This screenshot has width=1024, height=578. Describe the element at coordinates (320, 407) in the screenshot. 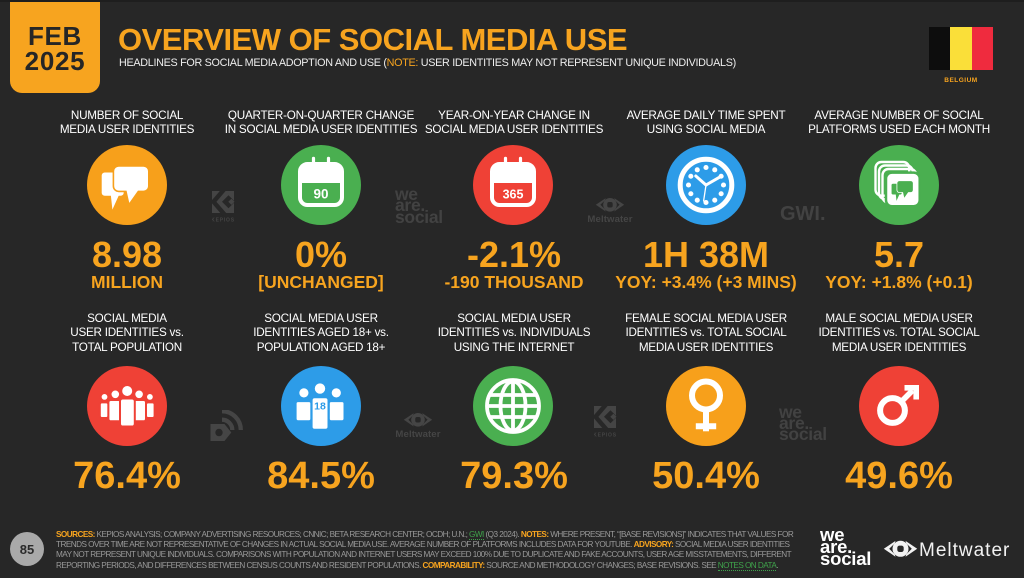

I see `svg-text: 18` at that location.